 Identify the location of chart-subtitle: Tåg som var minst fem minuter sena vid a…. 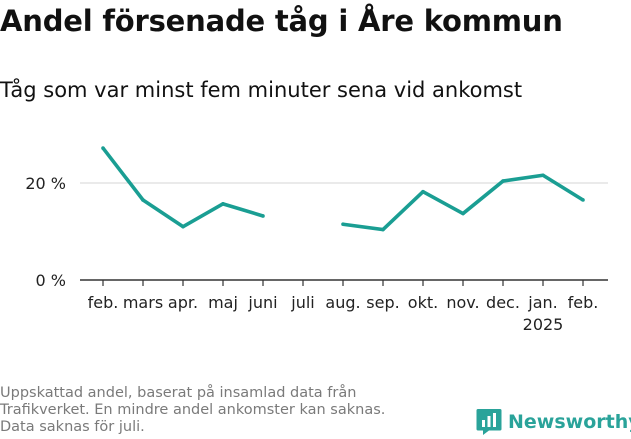
(261, 90).